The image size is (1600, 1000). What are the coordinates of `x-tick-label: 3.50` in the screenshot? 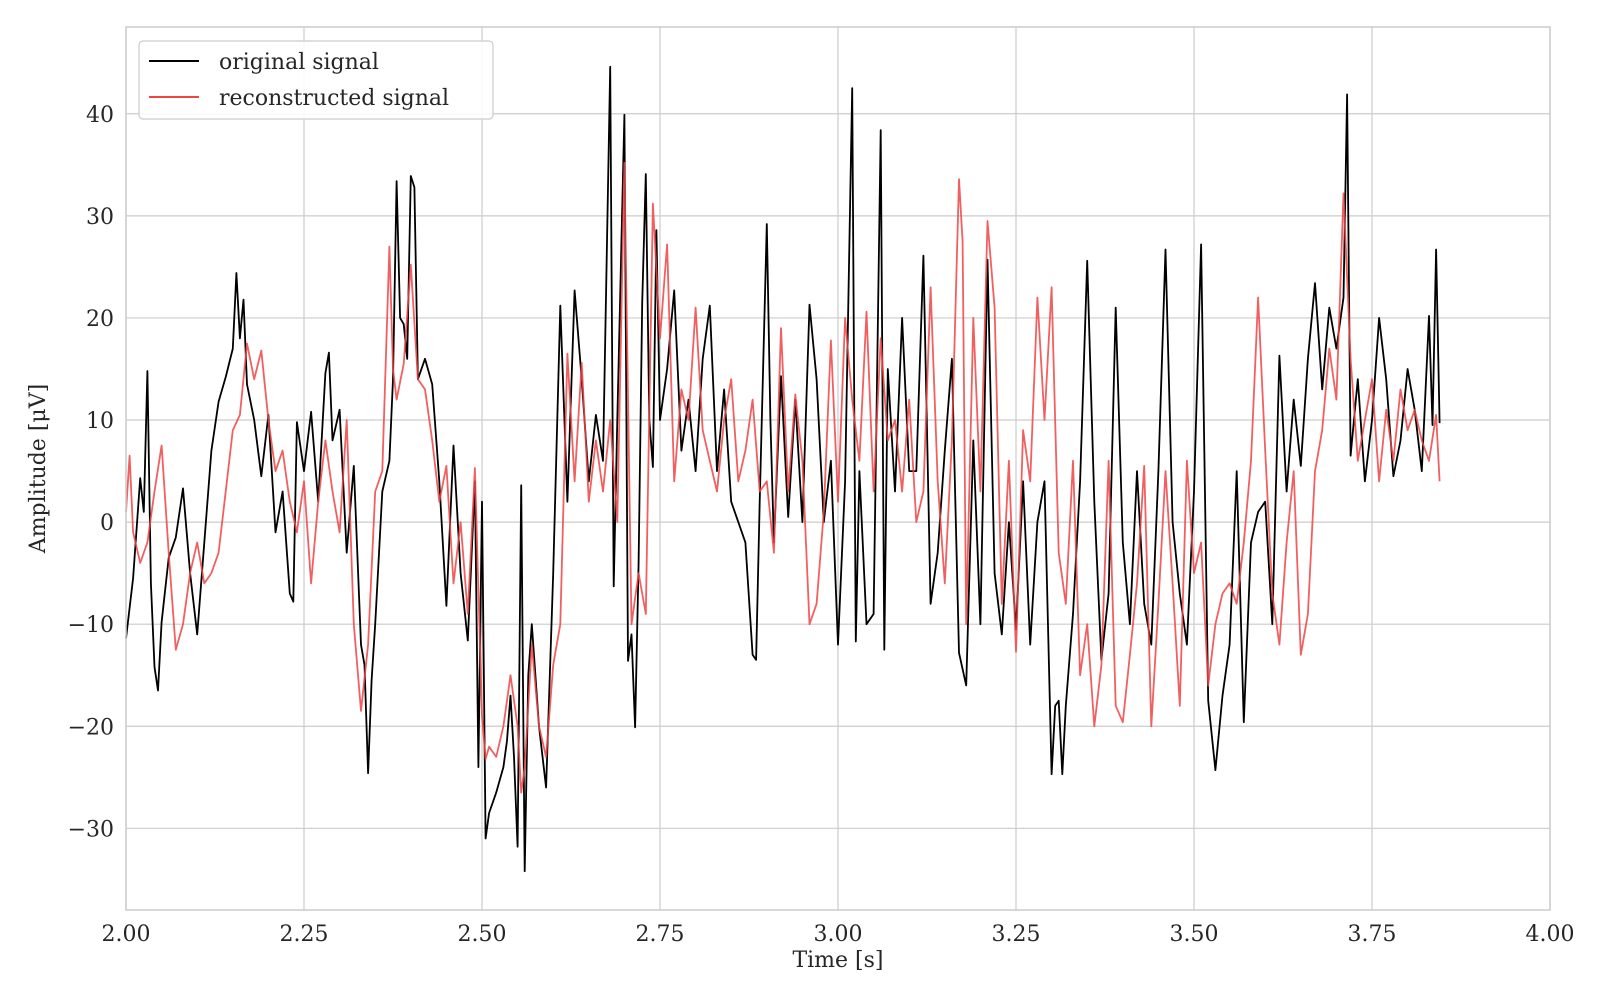 It's located at (1194, 934).